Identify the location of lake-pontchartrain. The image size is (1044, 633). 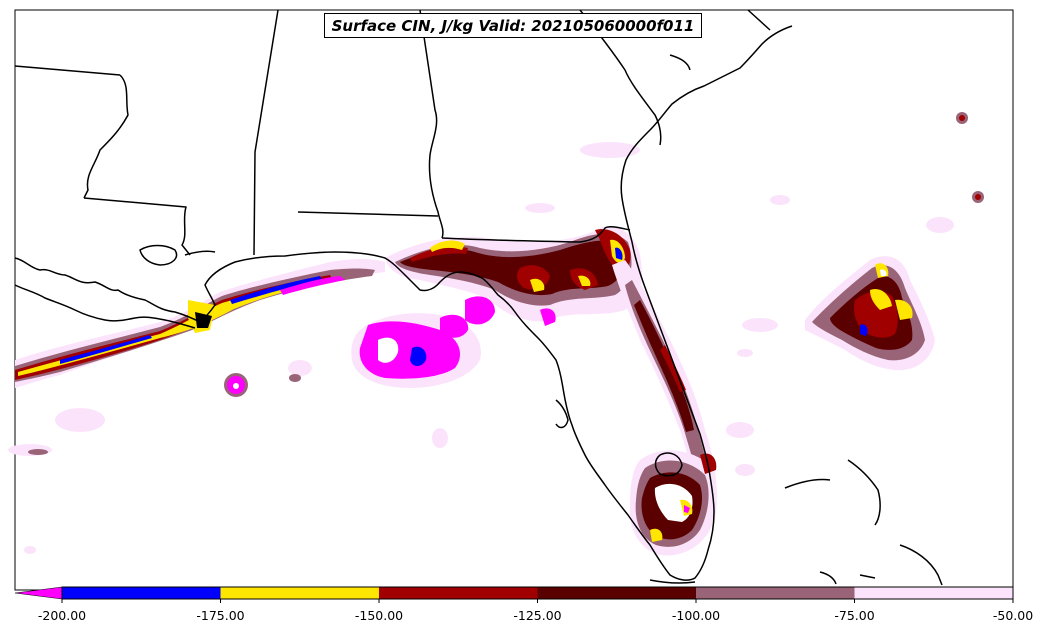
(158, 255).